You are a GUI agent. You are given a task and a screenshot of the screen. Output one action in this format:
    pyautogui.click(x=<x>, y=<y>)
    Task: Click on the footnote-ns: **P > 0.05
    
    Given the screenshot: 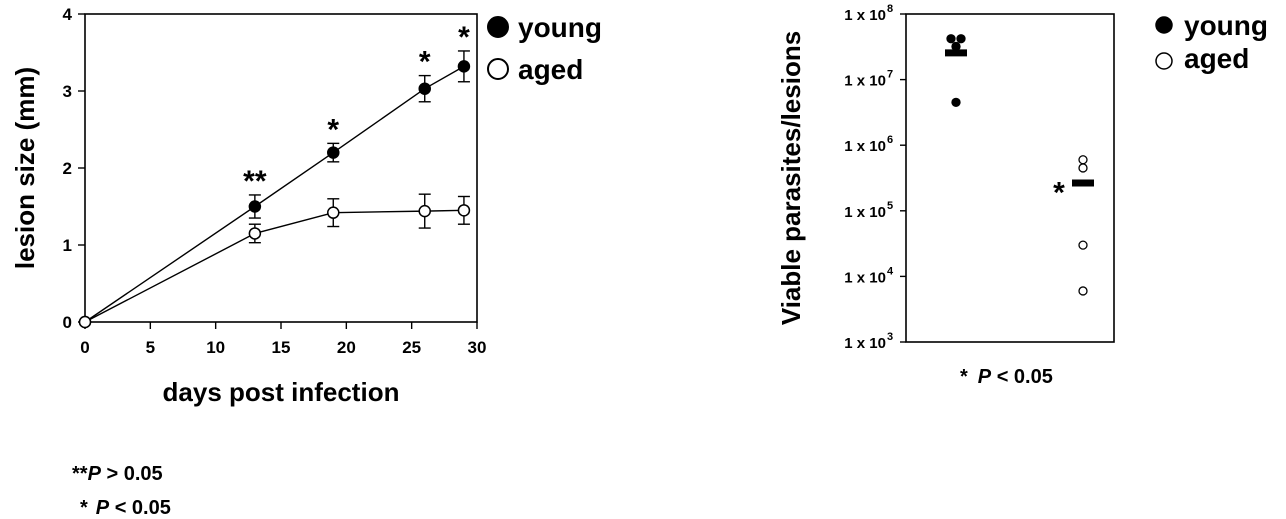 What is the action you would take?
    pyautogui.click(x=117, y=474)
    